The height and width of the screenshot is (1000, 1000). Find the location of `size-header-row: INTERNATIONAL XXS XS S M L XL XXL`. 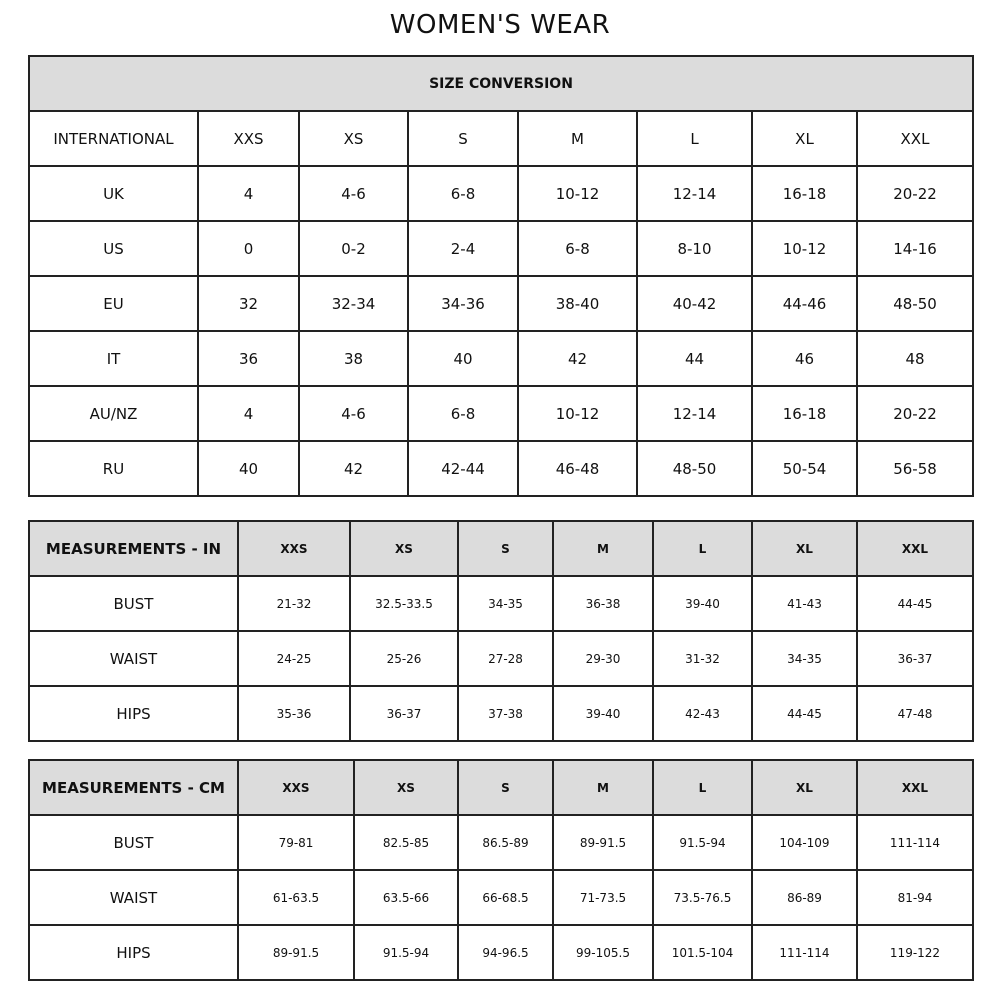

size-header-row: INTERNATIONAL XXS XS S M L XL XXL is located at coordinates (501, 138).